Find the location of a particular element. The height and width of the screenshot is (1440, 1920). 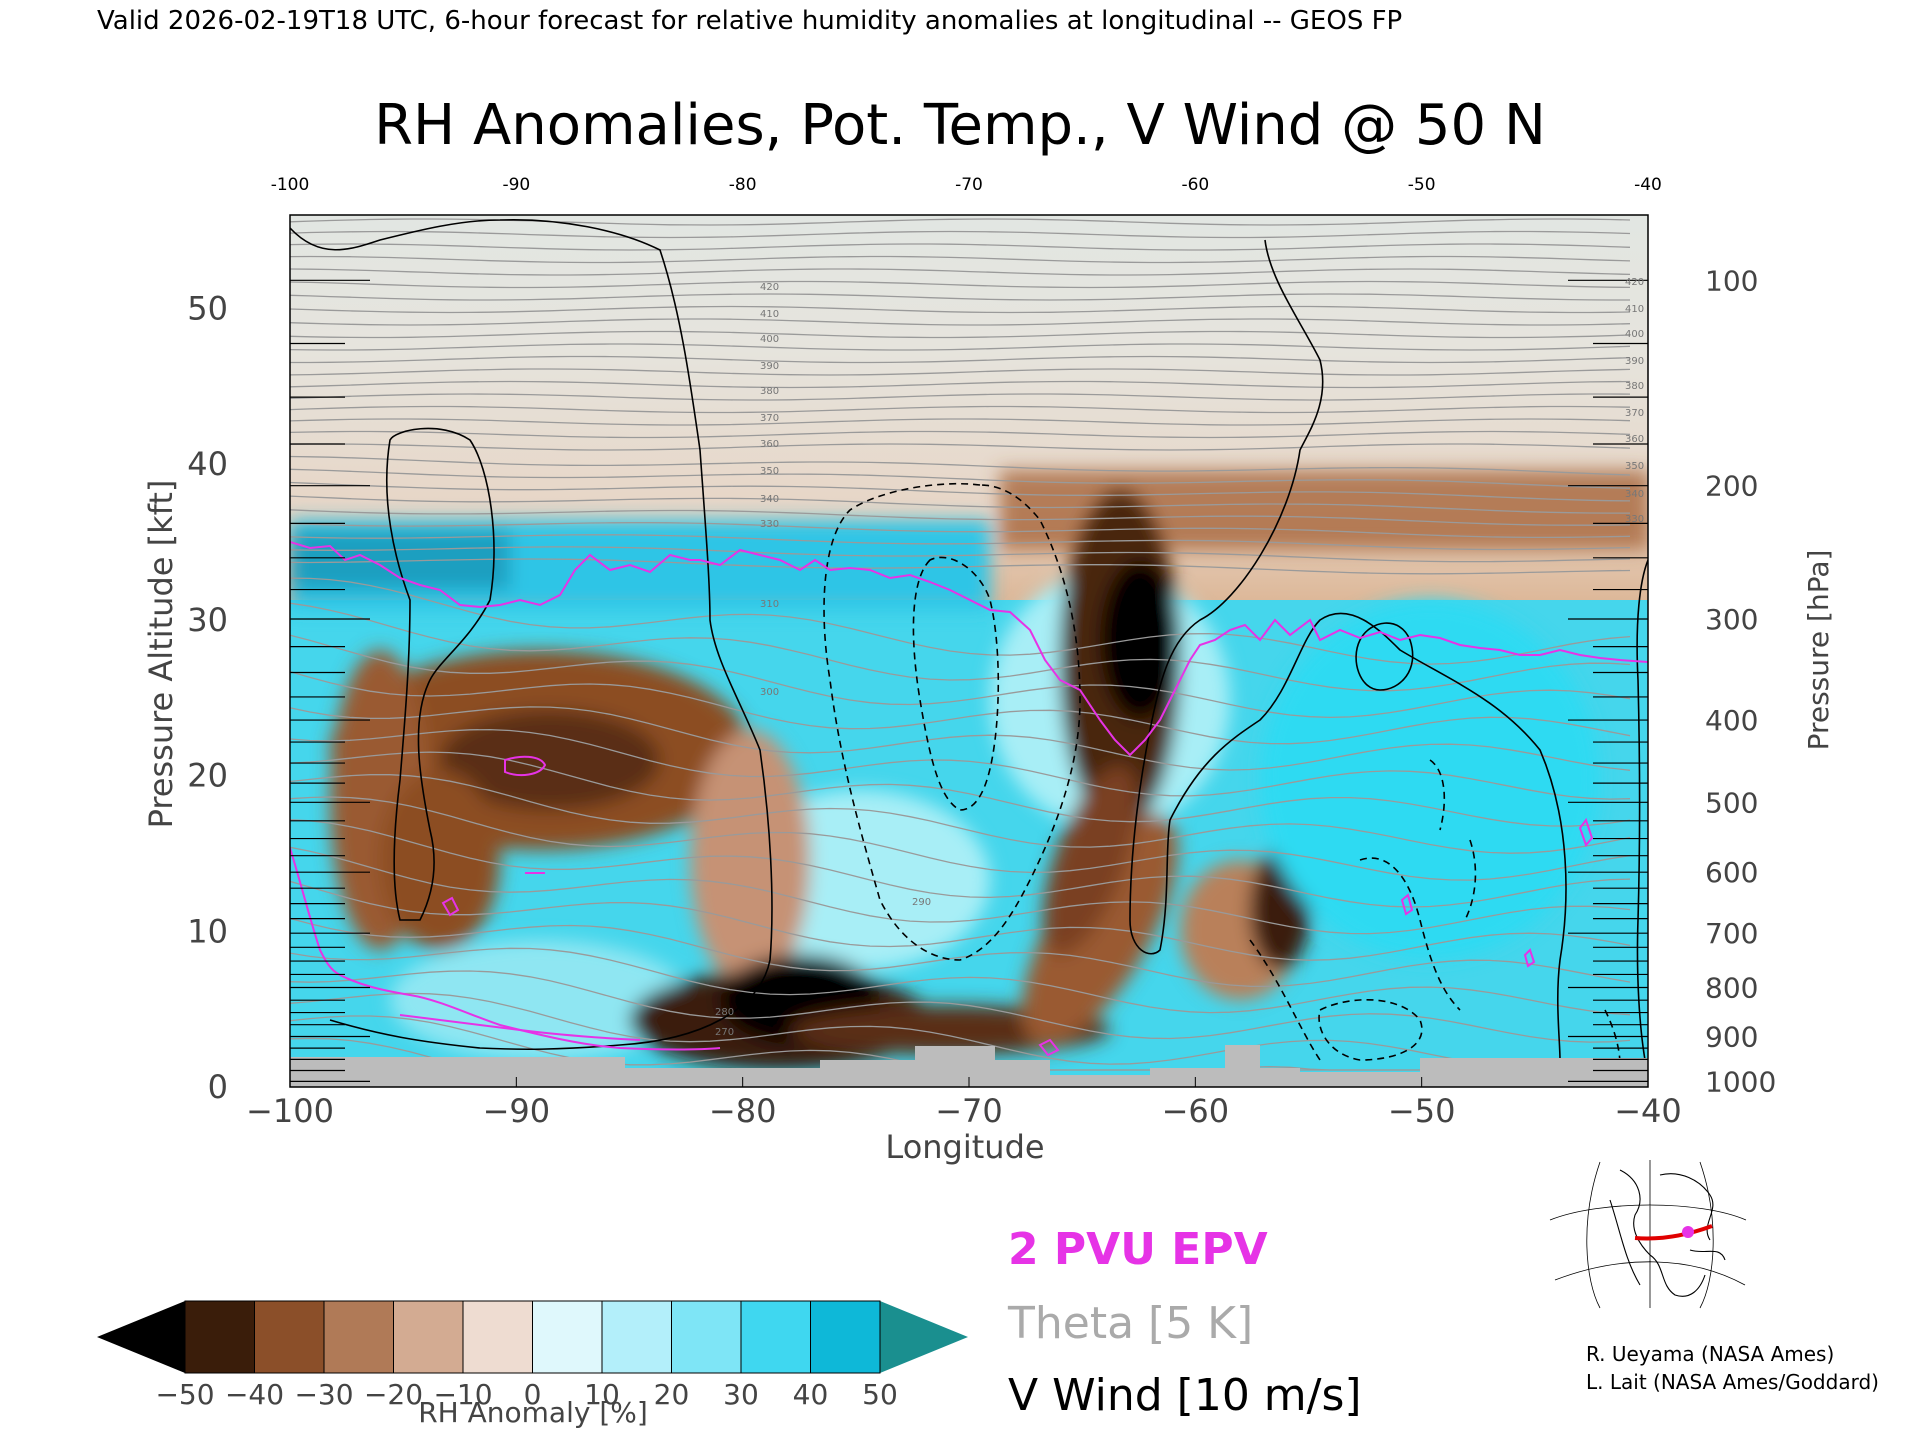

legend-epv: 2 PVU EPV is located at coordinates (1138, 1249).